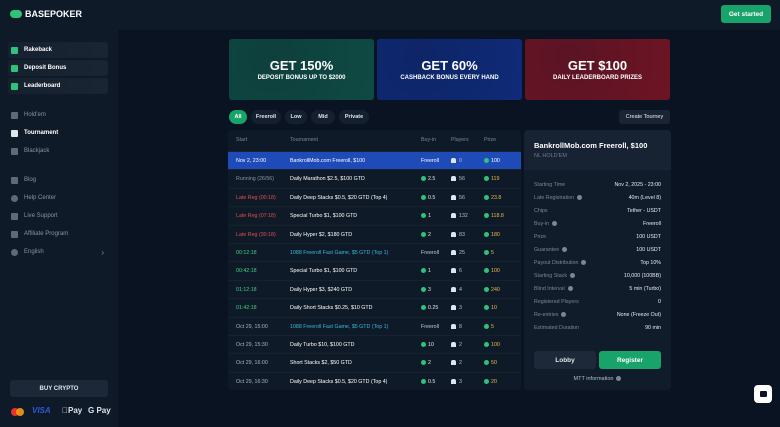 The image size is (780, 427). What do you see at coordinates (58, 252) in the screenshot?
I see `sidebar-item-english: English ›` at bounding box center [58, 252].